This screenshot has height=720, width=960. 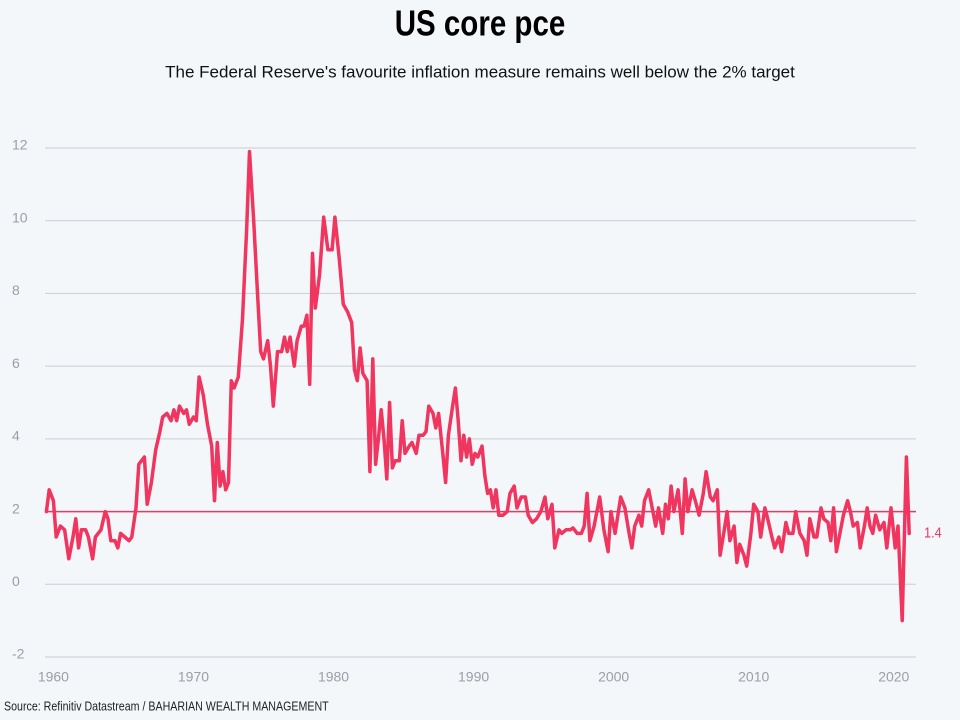 What do you see at coordinates (480, 23) in the screenshot?
I see `chart-title: US core pce` at bounding box center [480, 23].